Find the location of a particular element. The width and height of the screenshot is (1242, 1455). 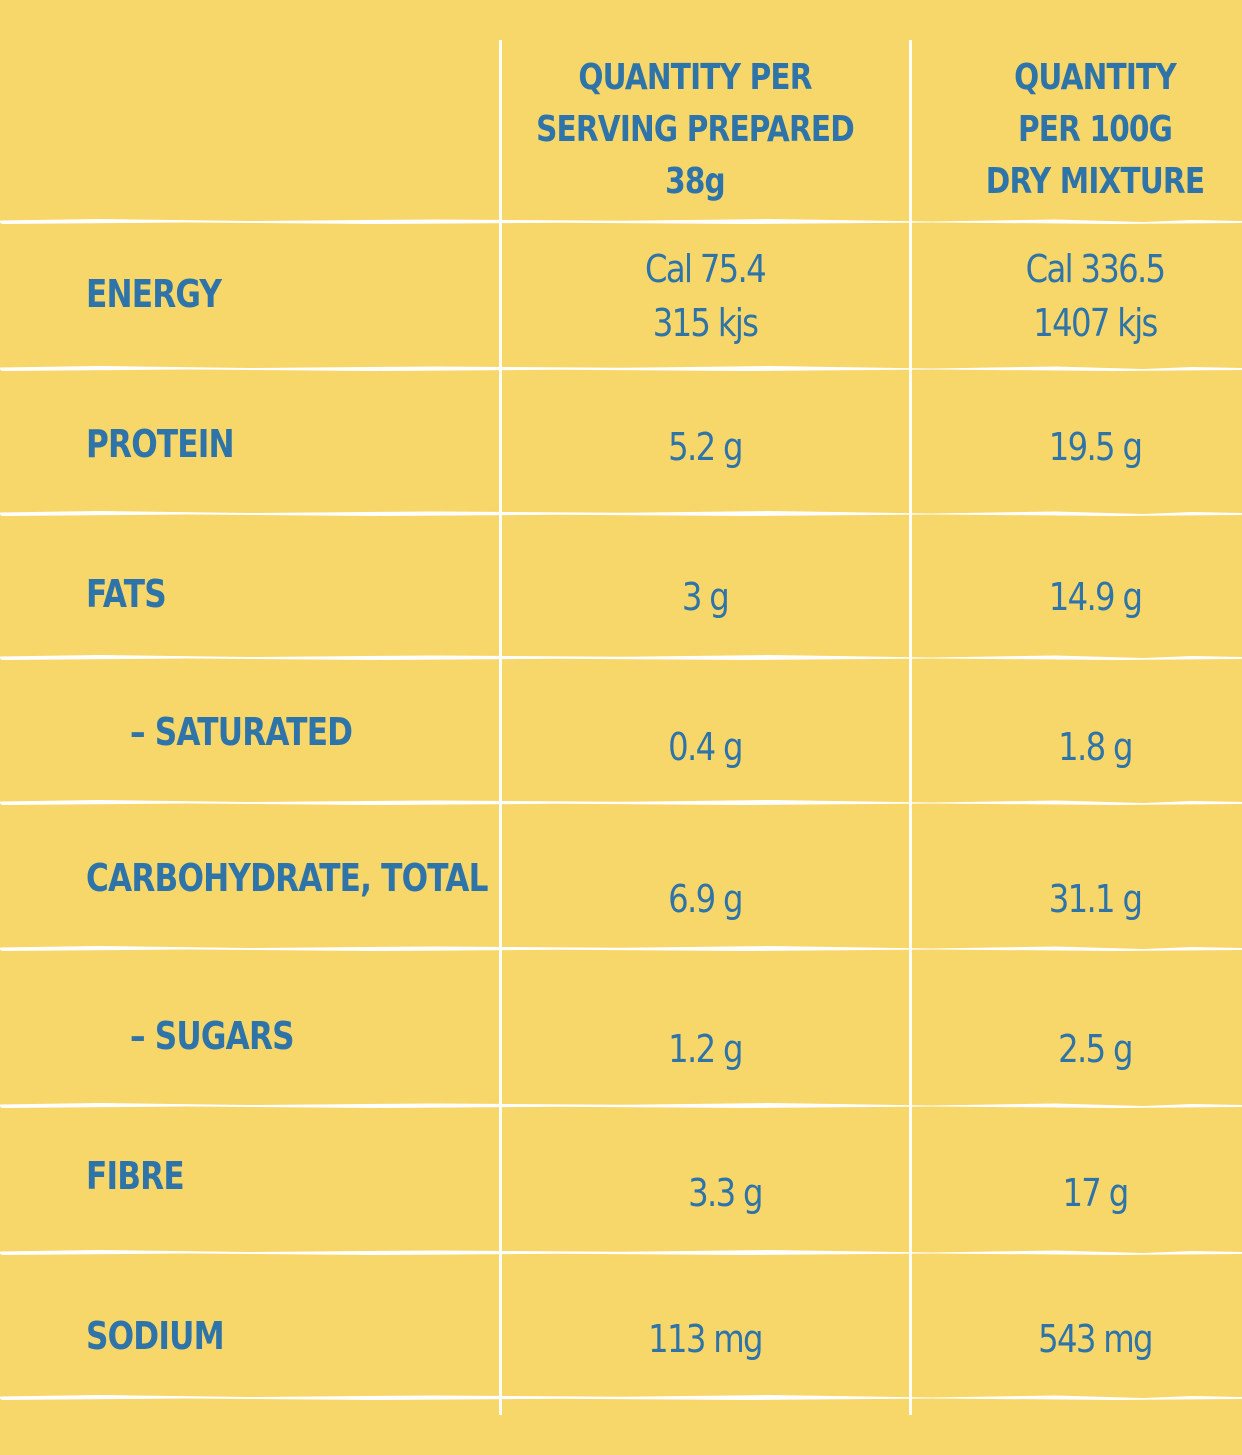

fibre-per100: 17 g is located at coordinates (1095, 1193).